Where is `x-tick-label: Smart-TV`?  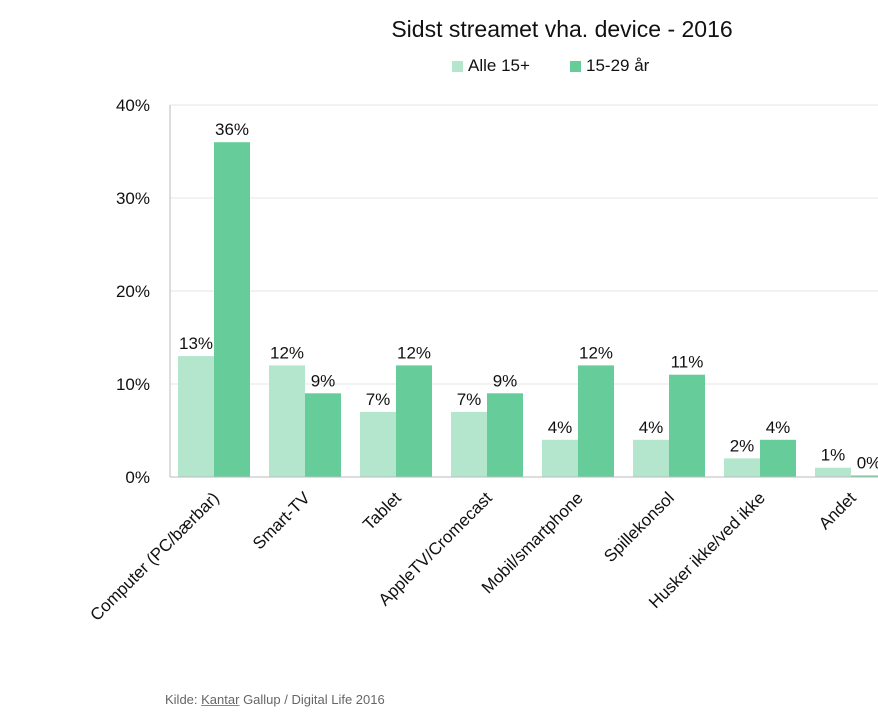
x-tick-label: Smart-TV is located at coordinates (281, 520).